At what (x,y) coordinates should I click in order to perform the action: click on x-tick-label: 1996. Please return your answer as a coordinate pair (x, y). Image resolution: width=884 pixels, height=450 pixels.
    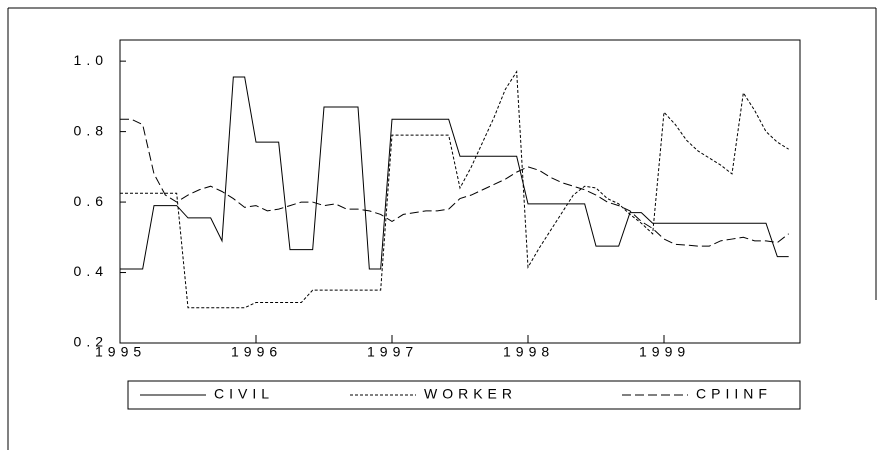
    Looking at the image, I should click on (256, 352).